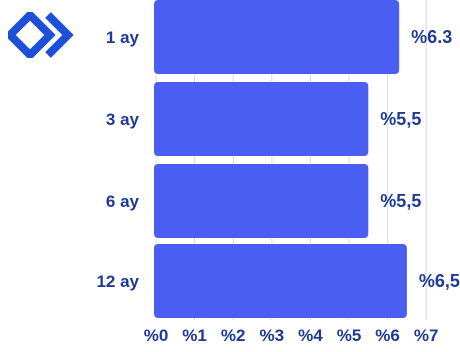 This screenshot has height=352, width=460. Describe the element at coordinates (233, 335) in the screenshot. I see `x-tick-label: %2` at that location.